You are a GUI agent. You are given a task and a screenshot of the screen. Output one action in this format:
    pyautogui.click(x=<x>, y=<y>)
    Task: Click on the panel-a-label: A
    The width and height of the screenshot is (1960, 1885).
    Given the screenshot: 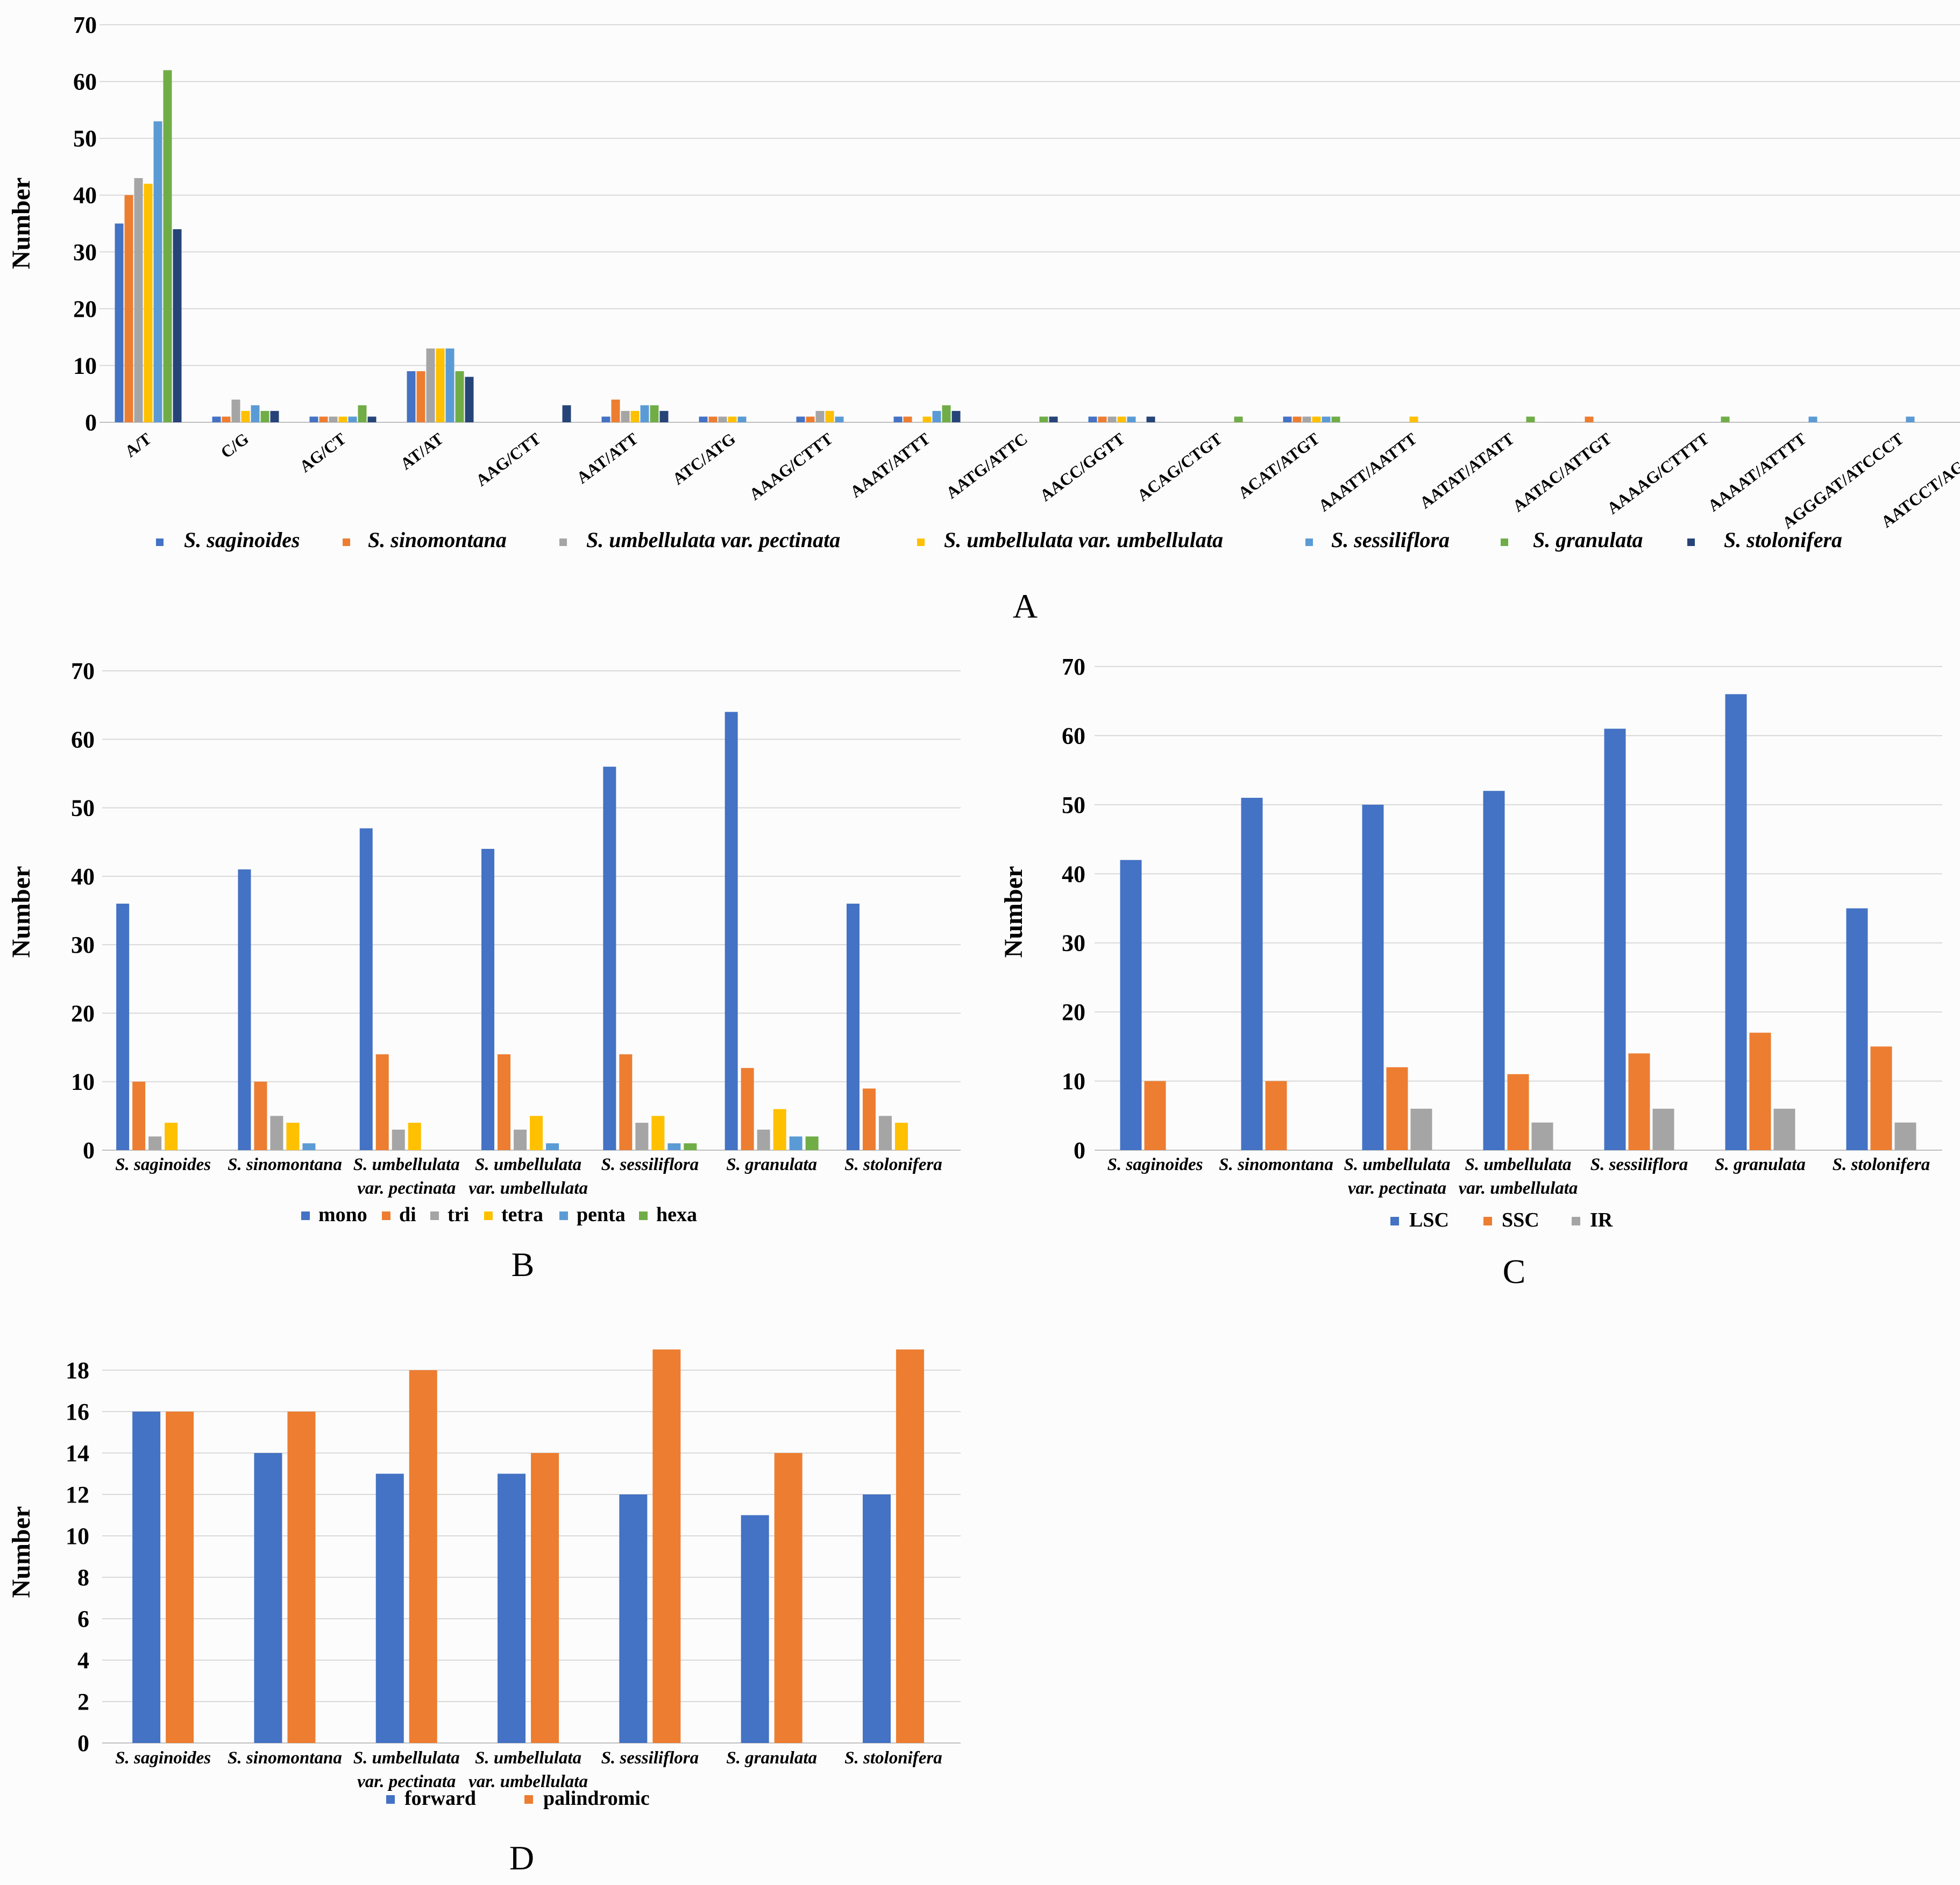 What is the action you would take?
    pyautogui.click(x=1025, y=606)
    